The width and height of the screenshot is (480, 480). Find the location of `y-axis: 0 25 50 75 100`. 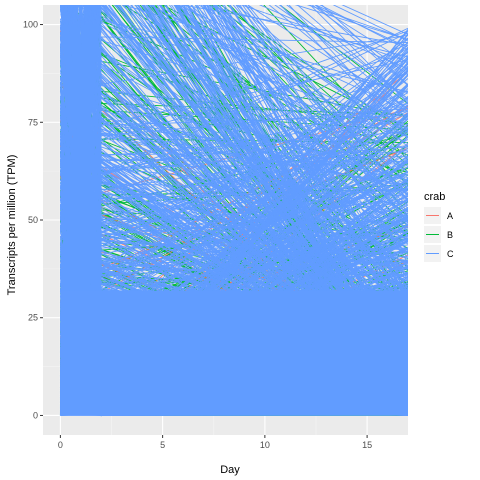

y-axis: 0 25 50 75 100 is located at coordinates (33, 220).